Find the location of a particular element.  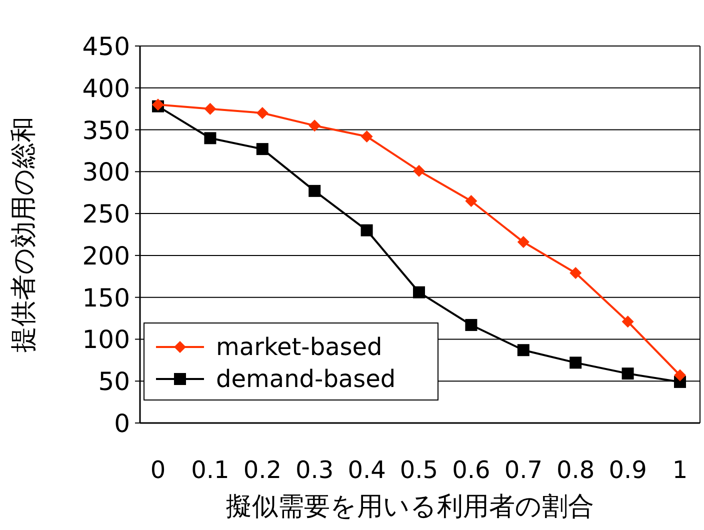

x-tick-label: 0.1 is located at coordinates (210, 470).